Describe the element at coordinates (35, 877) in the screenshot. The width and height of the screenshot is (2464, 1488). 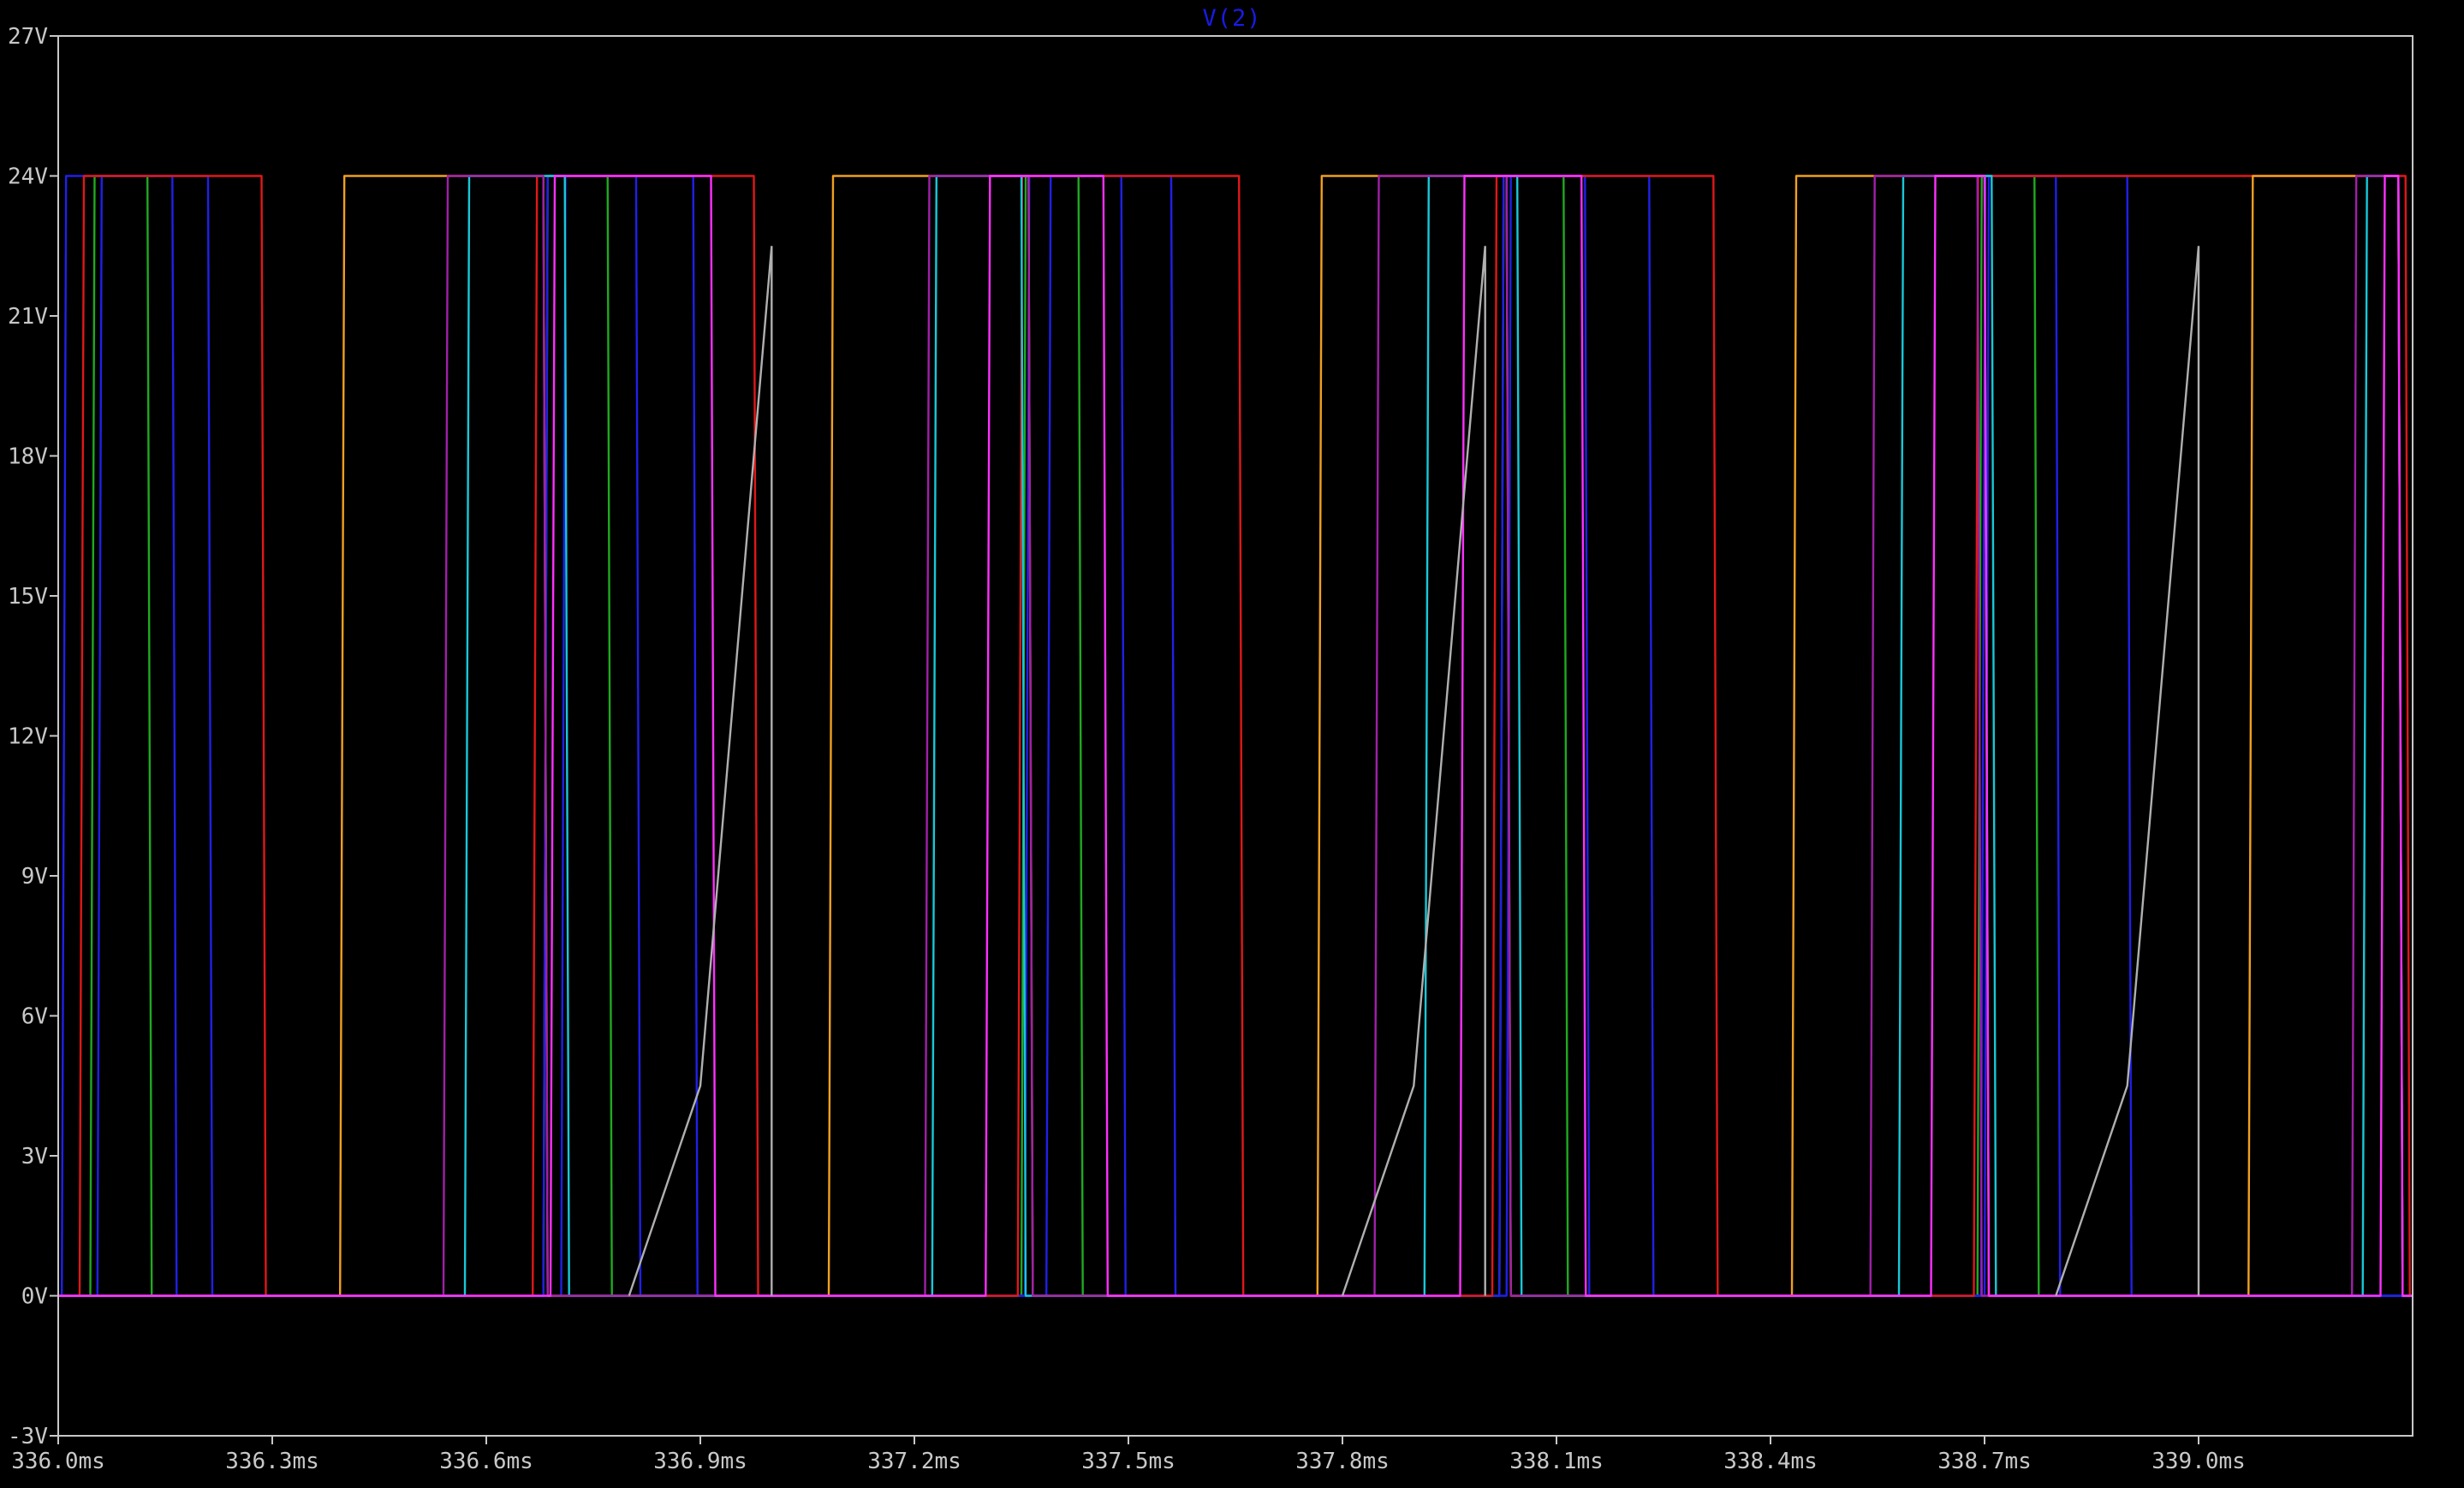
I see `y-tick-label: 9V` at that location.